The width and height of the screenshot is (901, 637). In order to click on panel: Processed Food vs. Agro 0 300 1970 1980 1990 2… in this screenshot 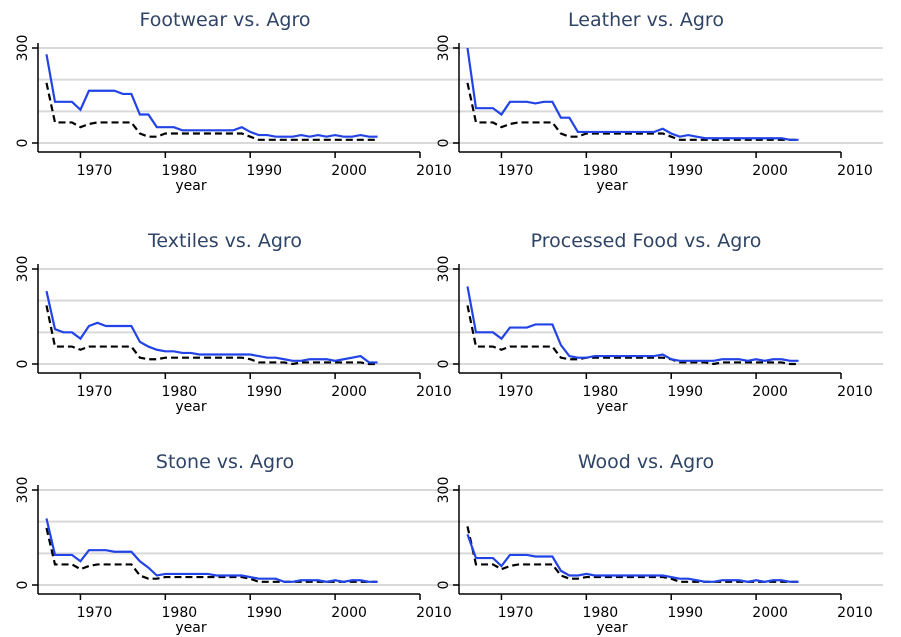, I will do `click(659, 322)`.